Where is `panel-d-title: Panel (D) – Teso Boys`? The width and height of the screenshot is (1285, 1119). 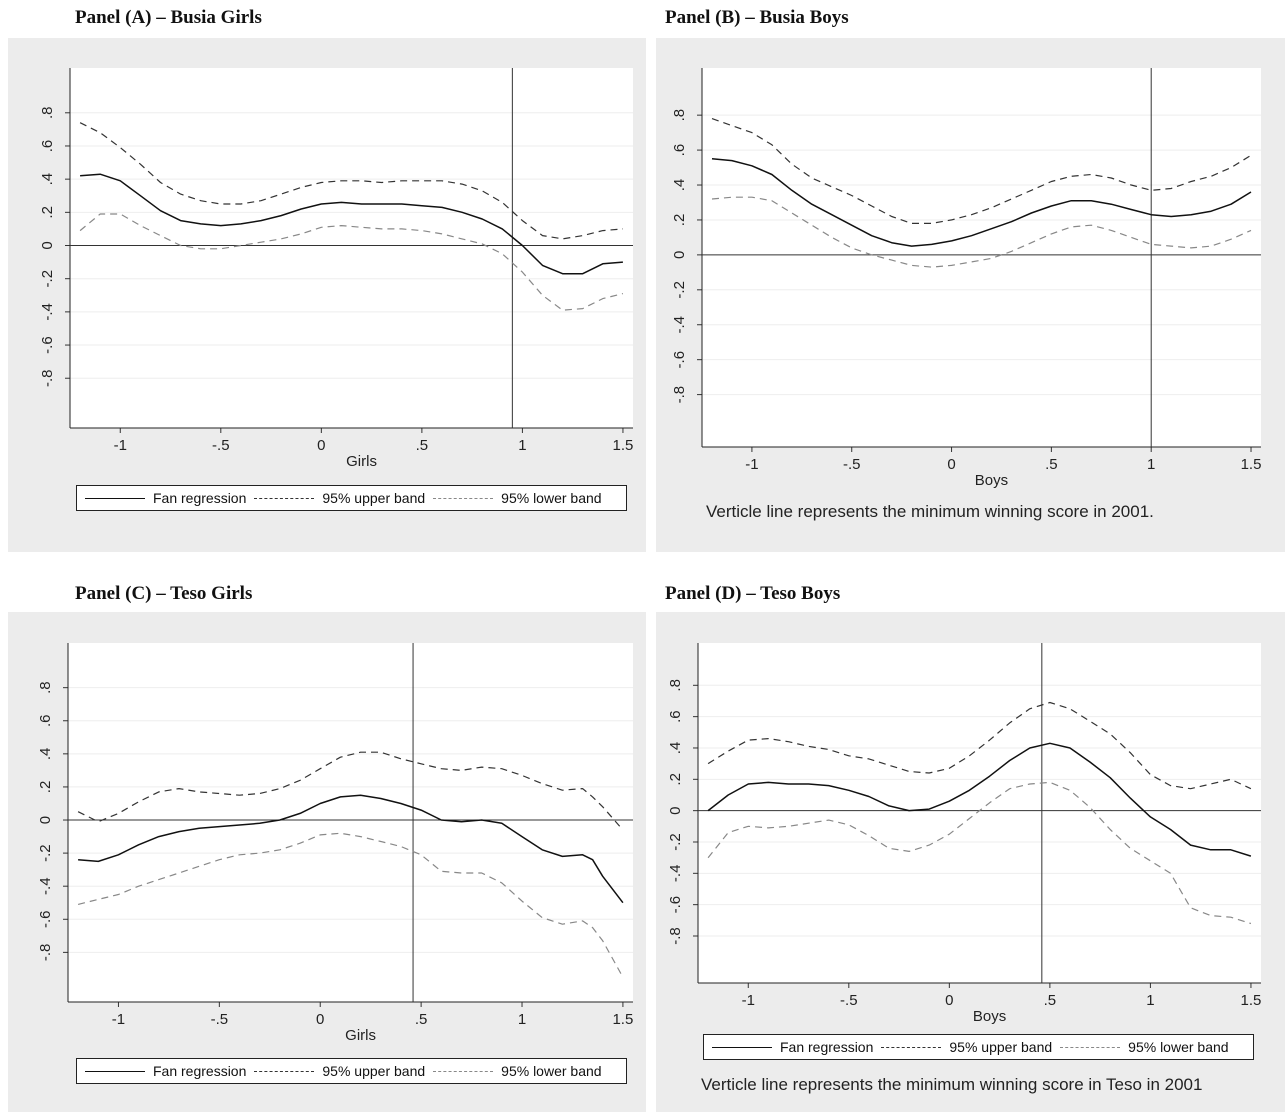 panel-d-title: Panel (D) – Teso Boys is located at coordinates (753, 593).